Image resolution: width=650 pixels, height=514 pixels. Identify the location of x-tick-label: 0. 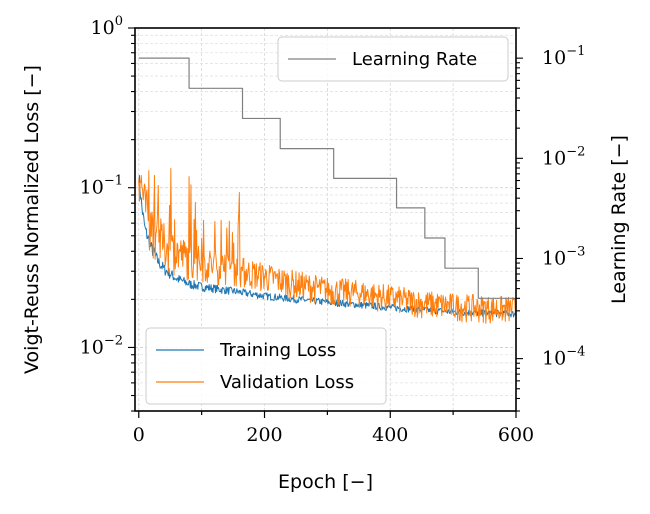
(139, 435).